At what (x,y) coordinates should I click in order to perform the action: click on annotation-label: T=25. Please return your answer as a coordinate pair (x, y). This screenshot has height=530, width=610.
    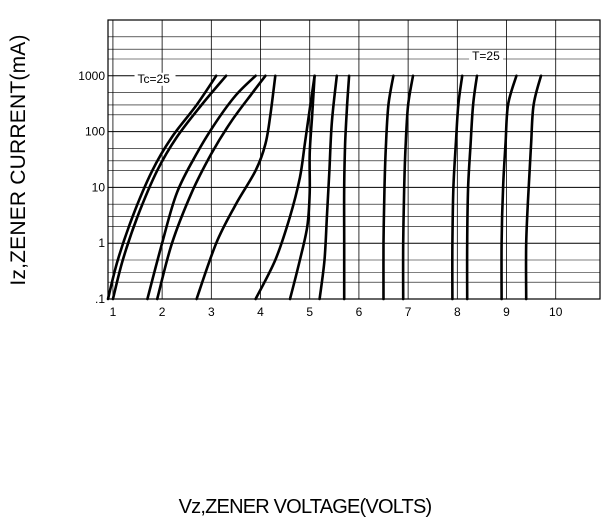
    Looking at the image, I should click on (486, 56).